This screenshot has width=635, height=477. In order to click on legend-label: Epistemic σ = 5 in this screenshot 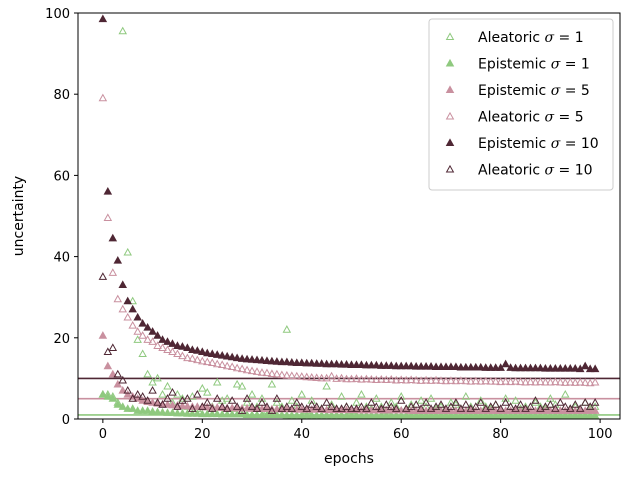, I will do `click(534, 91)`.